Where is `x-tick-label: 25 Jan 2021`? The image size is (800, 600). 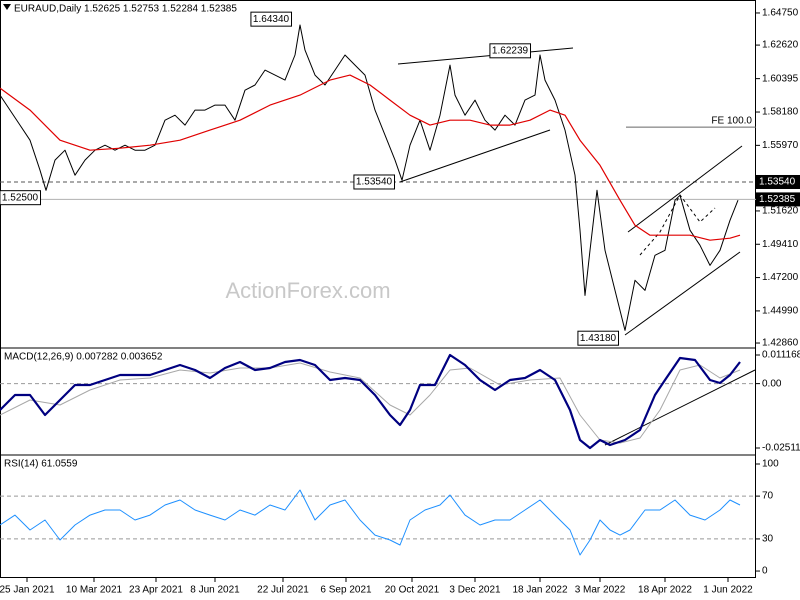
x-tick-label: 25 Jan 2021 is located at coordinates (27, 590).